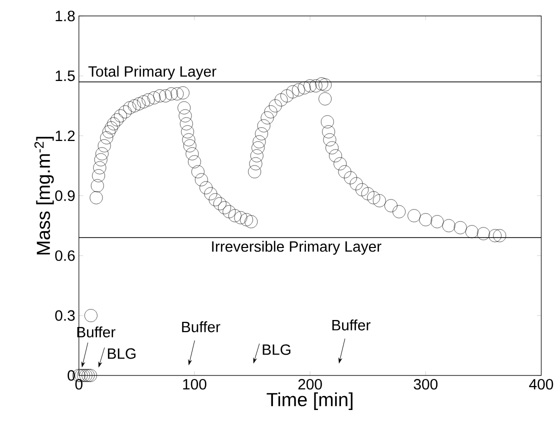 The width and height of the screenshot is (557, 425). I want to click on y-axis-title: Mass [mg.m$^{-2}$], so click(44, 195).